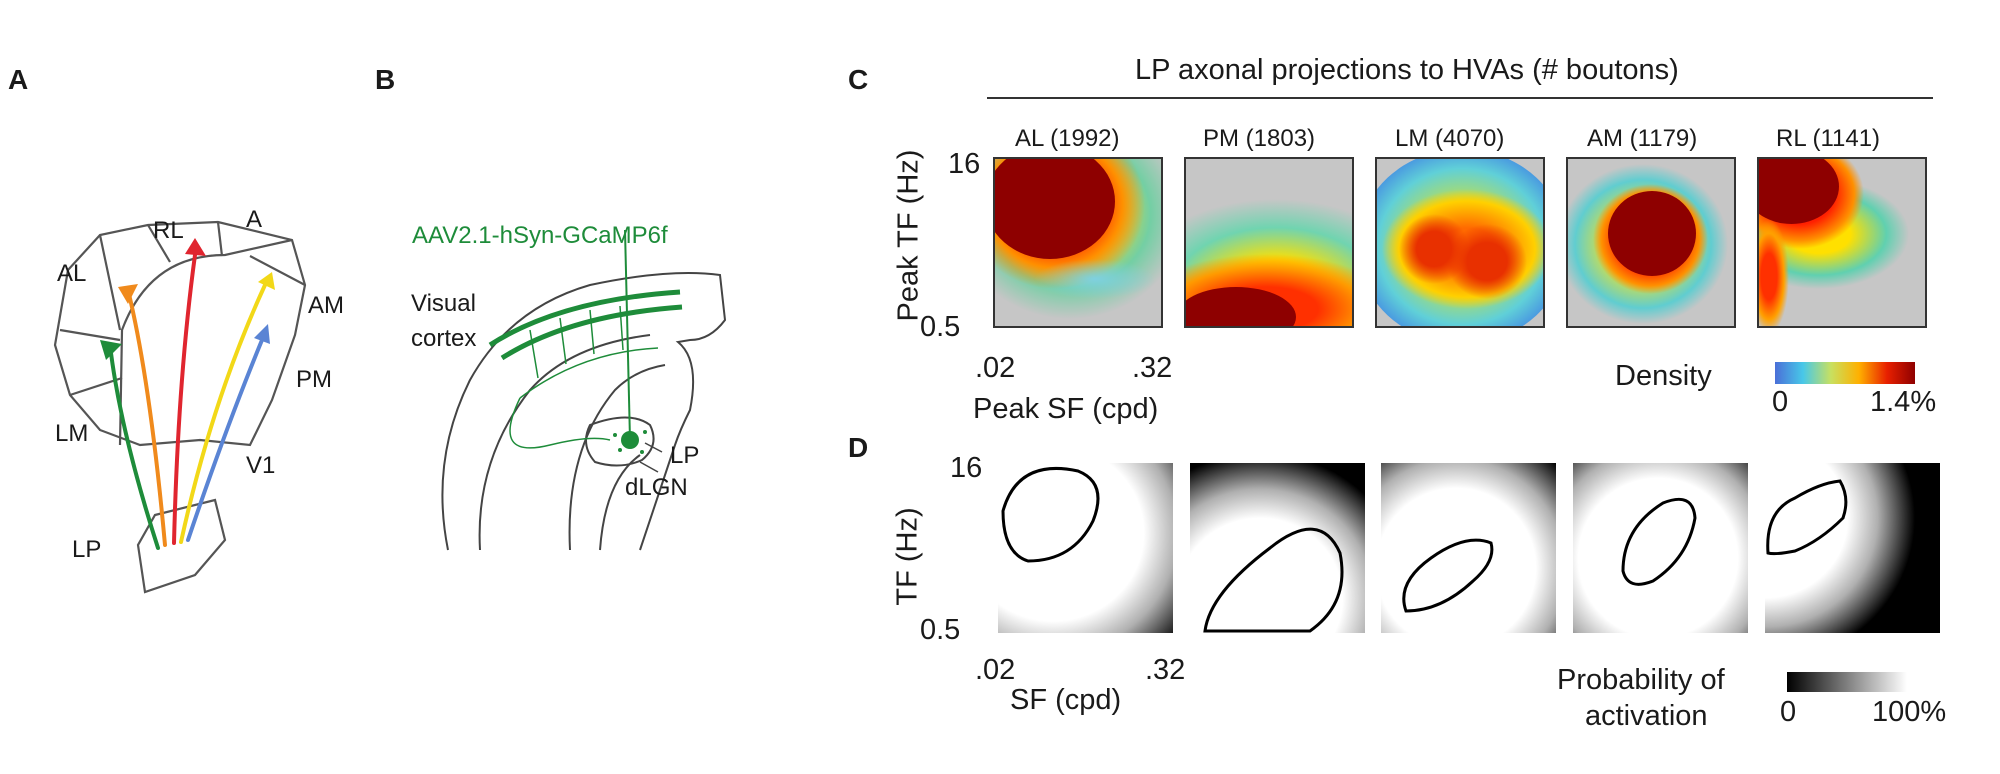 Image resolution: width=2000 pixels, height=774 pixels. I want to click on panel-label-a: A, so click(18, 79).